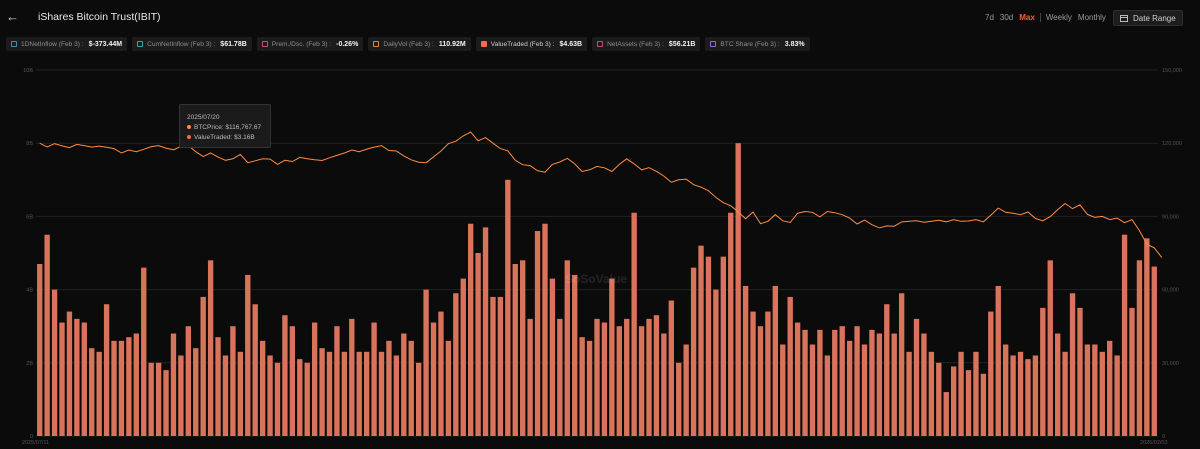  What do you see at coordinates (189, 127) in the screenshot?
I see `btc-dot-icon` at bounding box center [189, 127].